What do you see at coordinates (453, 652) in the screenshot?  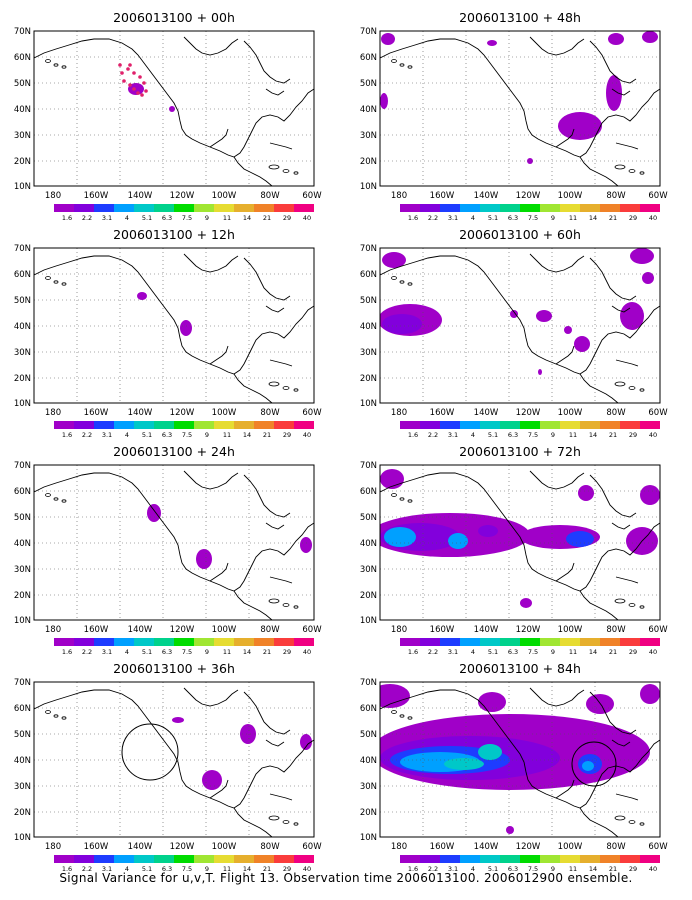 I see `colorbar-label: 3.1` at bounding box center [453, 652].